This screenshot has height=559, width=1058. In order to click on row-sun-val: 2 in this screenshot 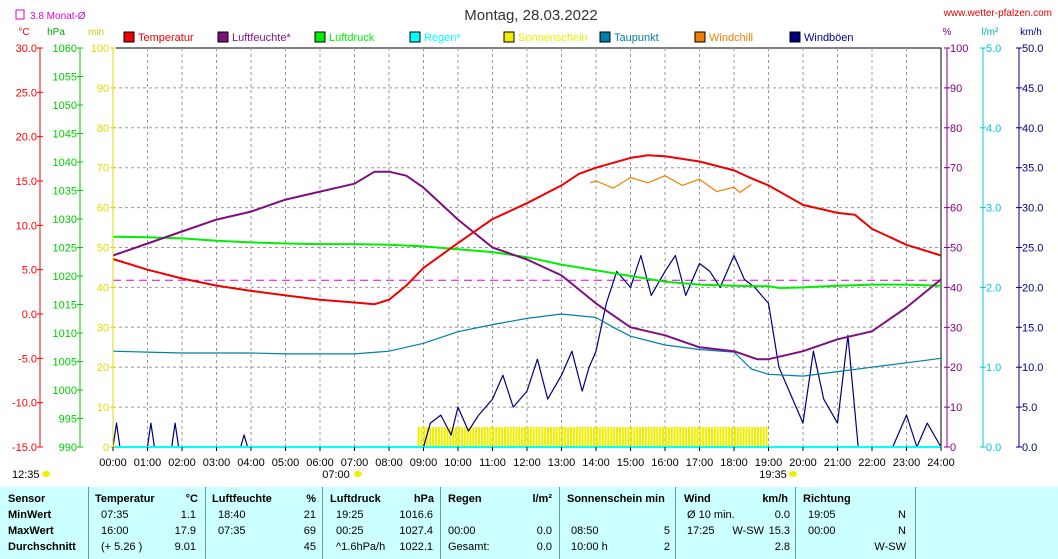, I will do `click(666, 547)`.